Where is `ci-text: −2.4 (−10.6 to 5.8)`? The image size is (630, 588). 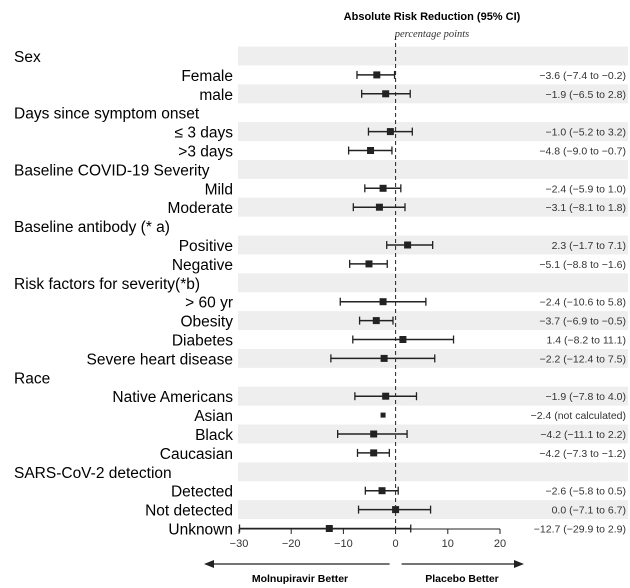 ci-text: −2.4 (−10.6 to 5.8) is located at coordinates (583, 303).